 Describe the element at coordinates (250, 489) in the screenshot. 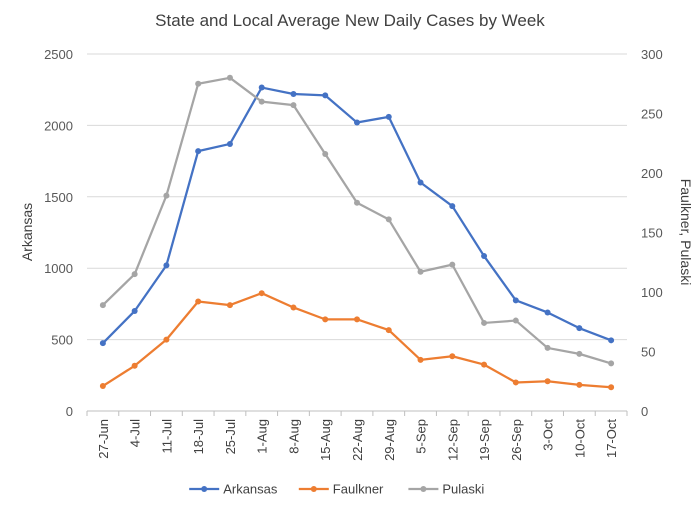

I see `legend-label: Arkansas` at that location.